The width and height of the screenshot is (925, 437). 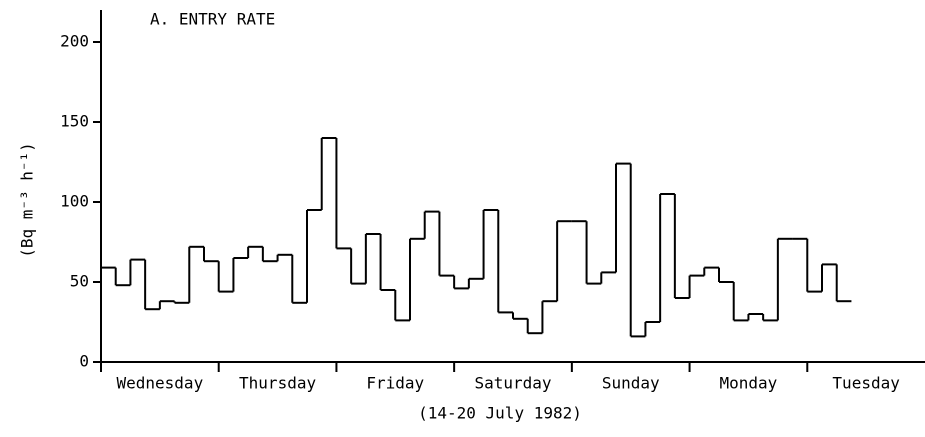 I want to click on x-axis-label: (14-20 July 1982), so click(x=500, y=413).